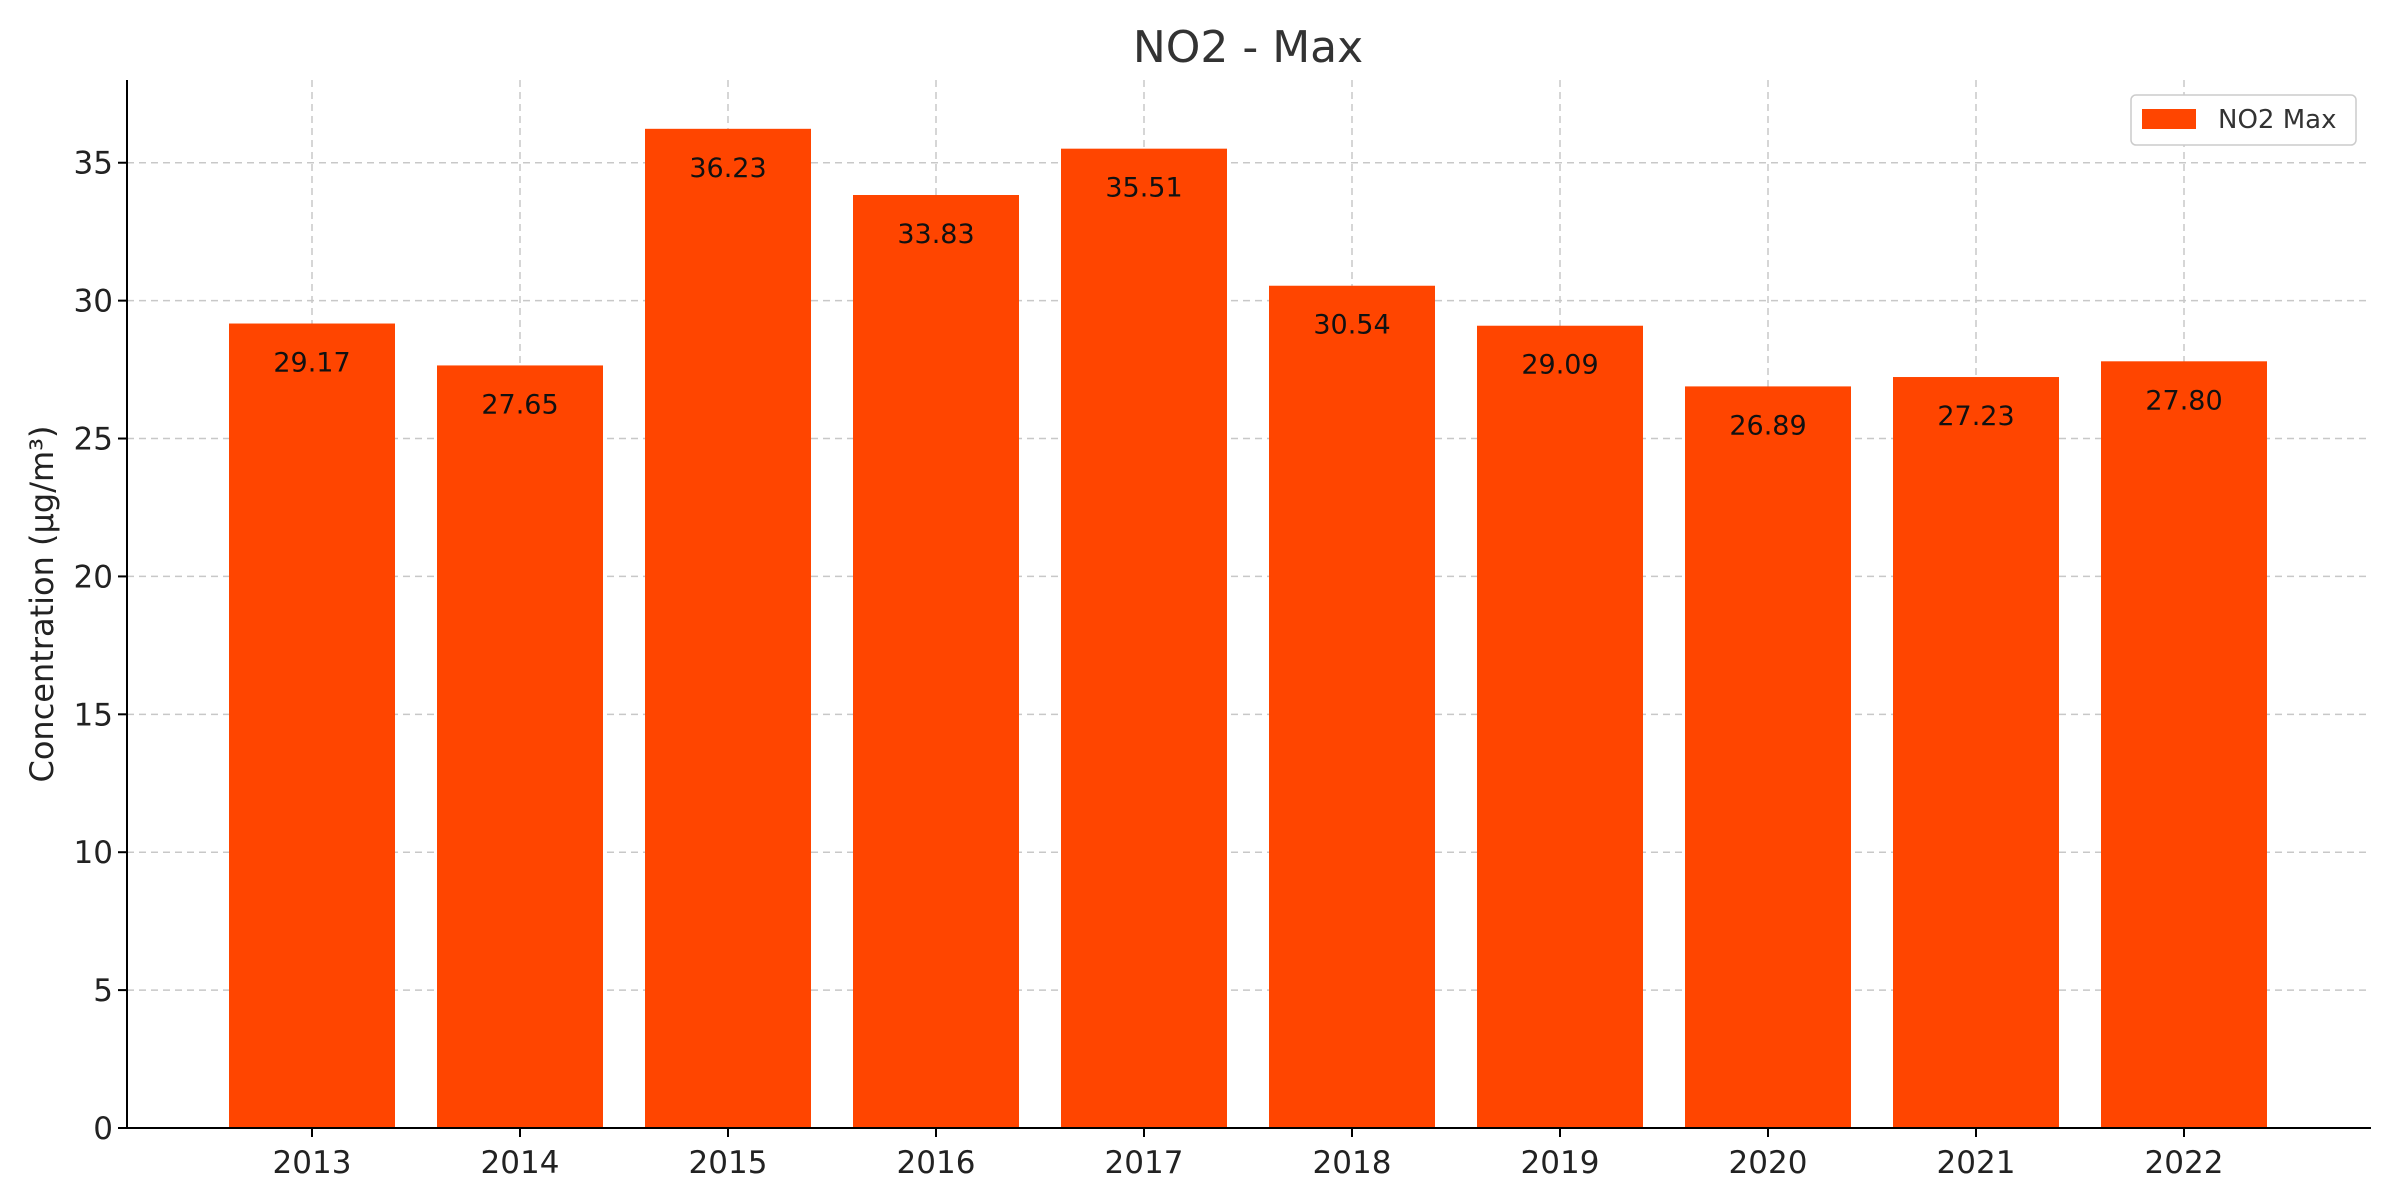 The height and width of the screenshot is (1200, 2400). I want to click on bar-value-label: 35.51, so click(1143, 188).